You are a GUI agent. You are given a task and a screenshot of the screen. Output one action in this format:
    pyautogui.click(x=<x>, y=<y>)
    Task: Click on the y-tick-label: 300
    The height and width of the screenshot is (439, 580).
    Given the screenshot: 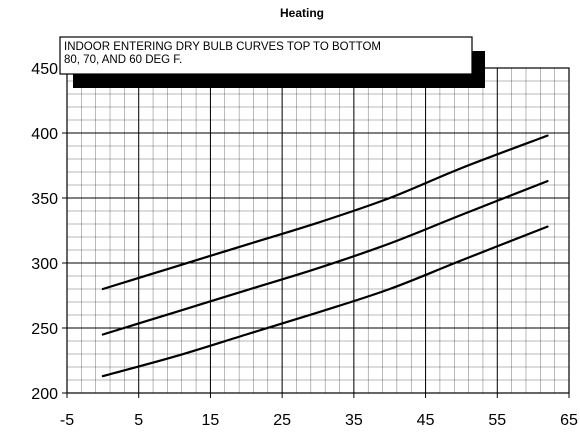 What is the action you would take?
    pyautogui.click(x=44, y=264)
    